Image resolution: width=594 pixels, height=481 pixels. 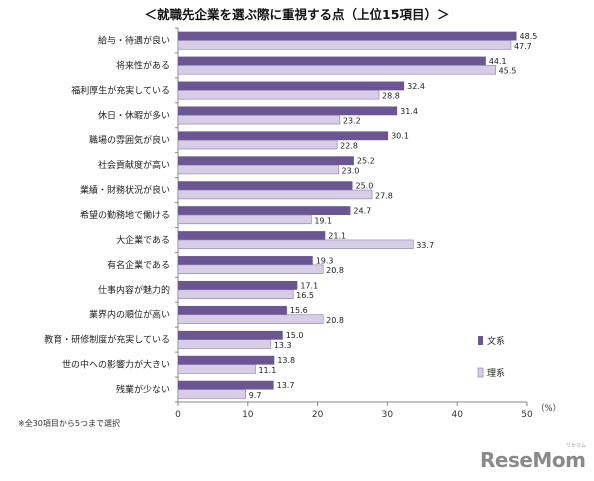 What do you see at coordinates (523, 46) in the screenshot?
I see `value-label-rikei: 47.7` at bounding box center [523, 46].